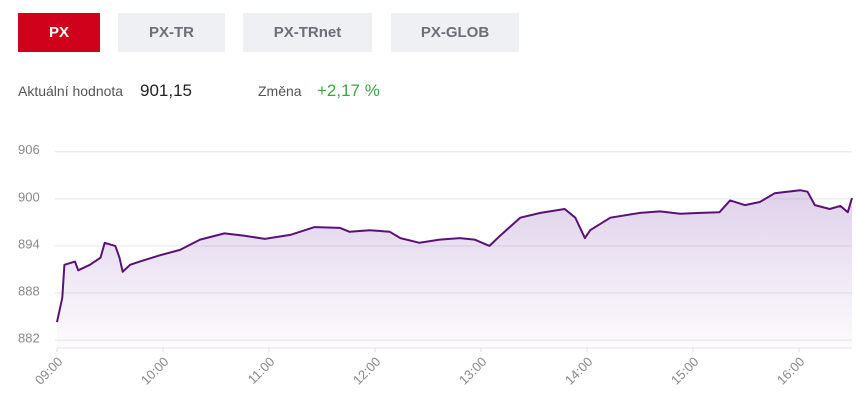 This screenshot has width=862, height=407. I want to click on x-tick-label: 13:00, so click(473, 371).